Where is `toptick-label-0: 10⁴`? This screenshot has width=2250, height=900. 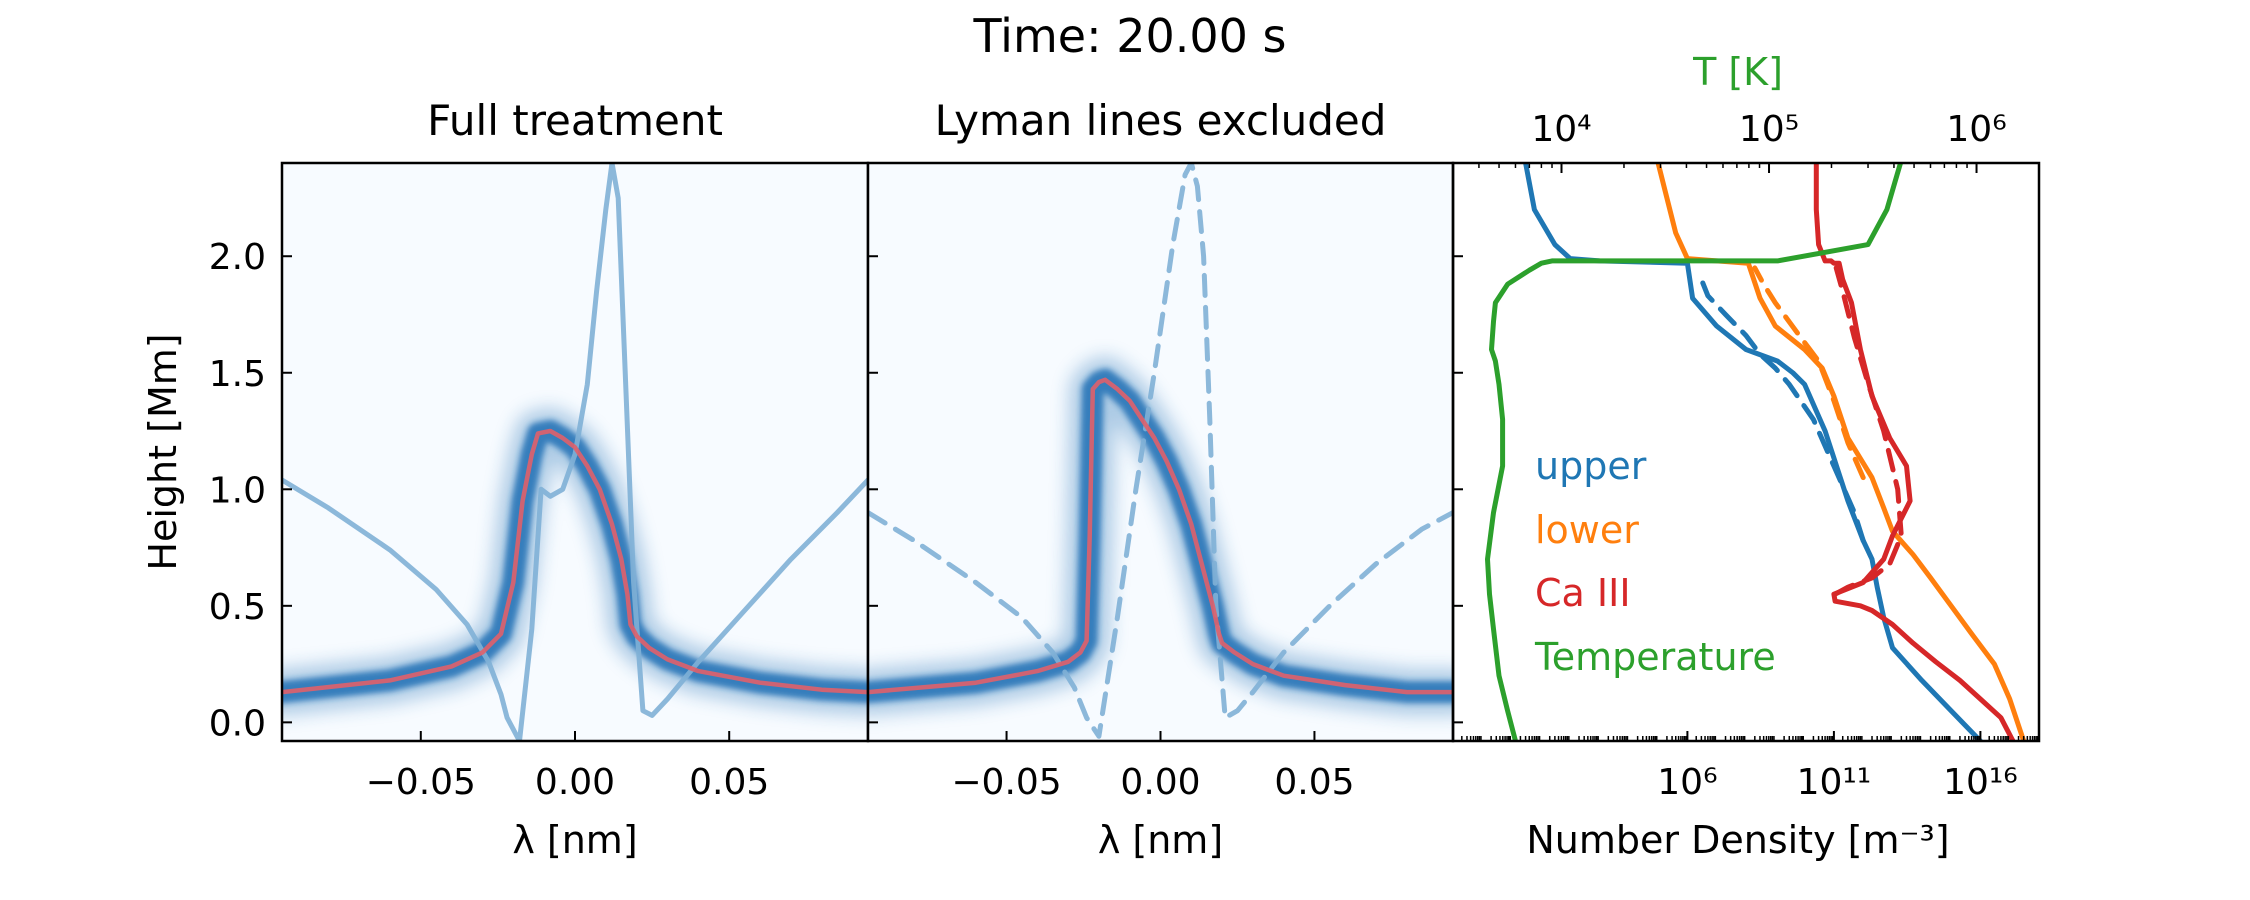 toptick-label-0: 10⁴ is located at coordinates (1561, 129).